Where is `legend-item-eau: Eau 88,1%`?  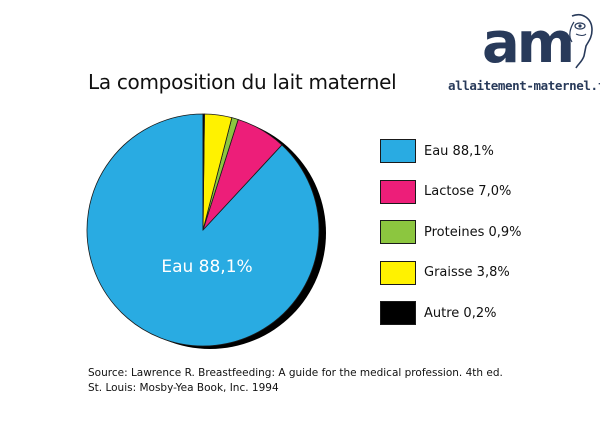 legend-item-eau: Eau 88,1% is located at coordinates (437, 151).